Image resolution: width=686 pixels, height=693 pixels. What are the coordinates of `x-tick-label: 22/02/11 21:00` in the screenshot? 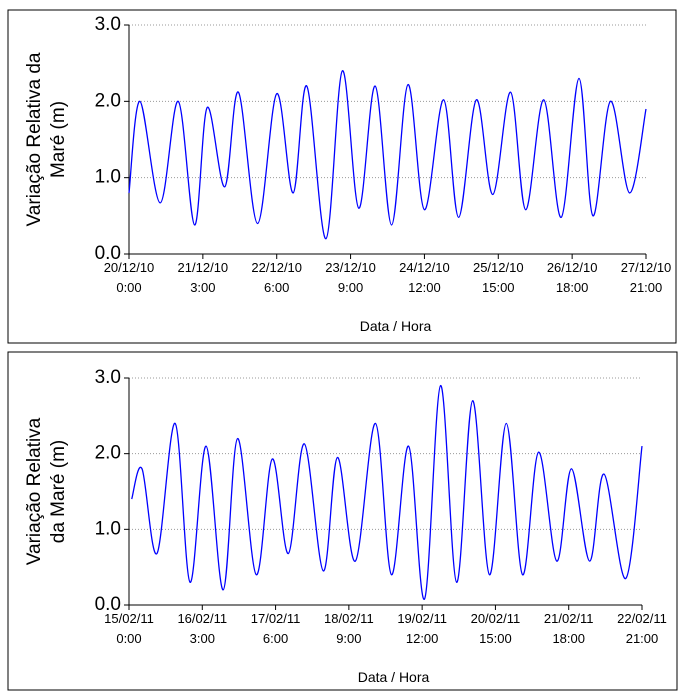 It's located at (642, 628).